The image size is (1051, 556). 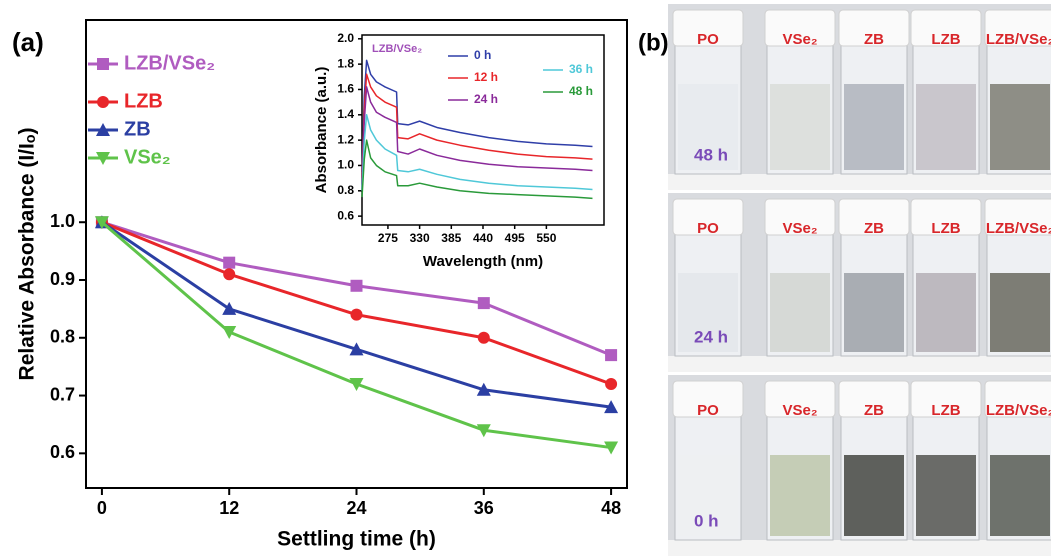 I want to click on y-tick-label: 2.0, so click(x=345, y=38).